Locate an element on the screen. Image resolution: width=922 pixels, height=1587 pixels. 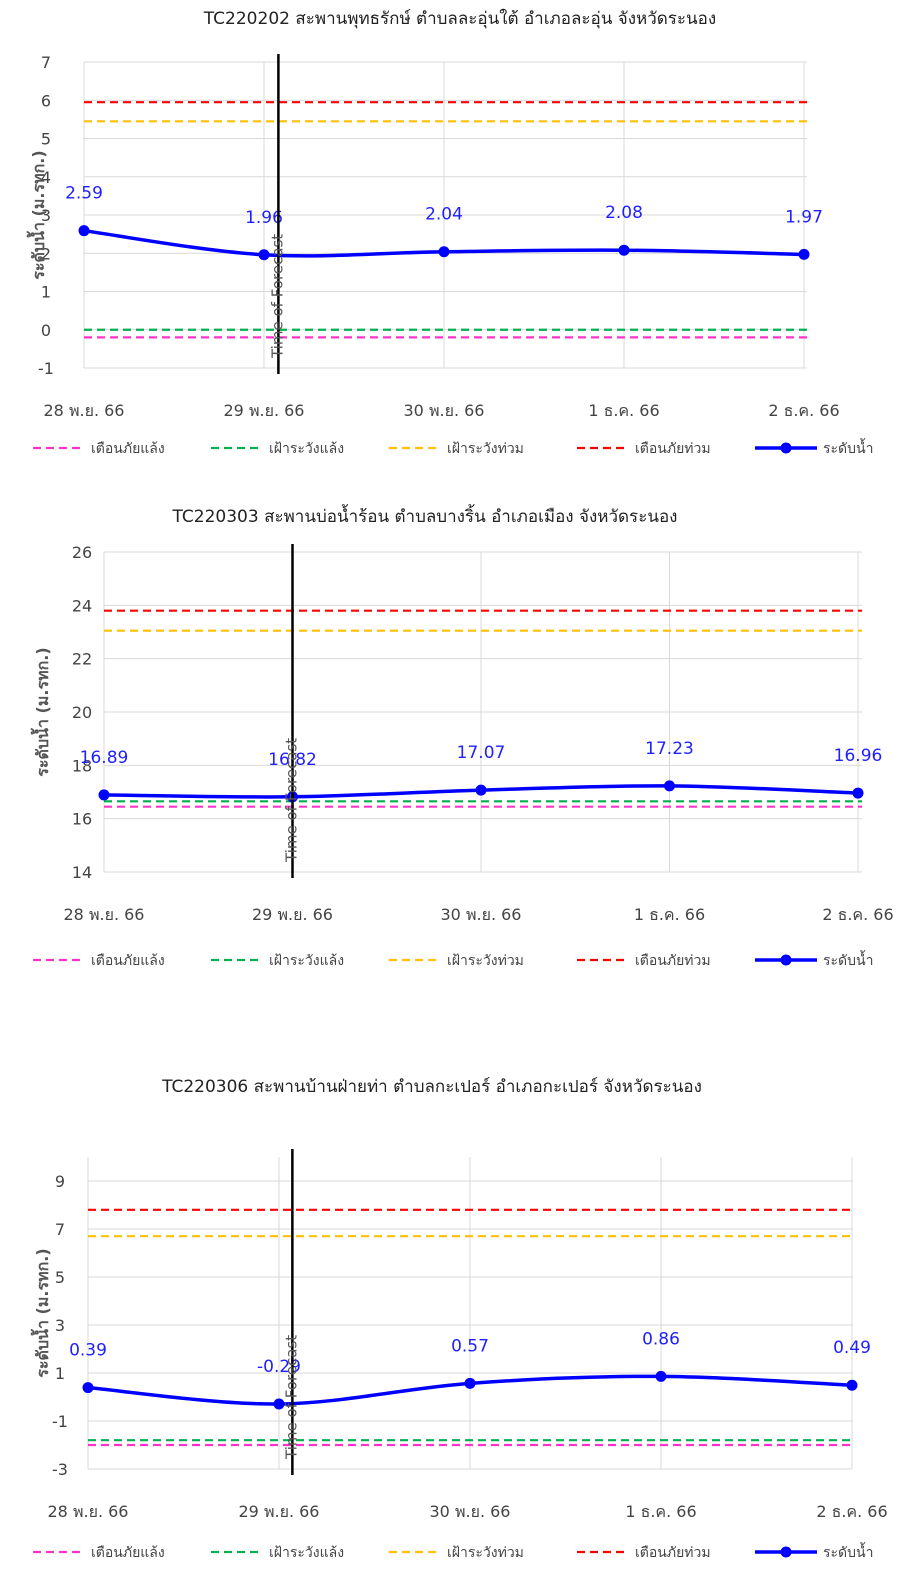
y-tick-label: 20 is located at coordinates (82, 712).